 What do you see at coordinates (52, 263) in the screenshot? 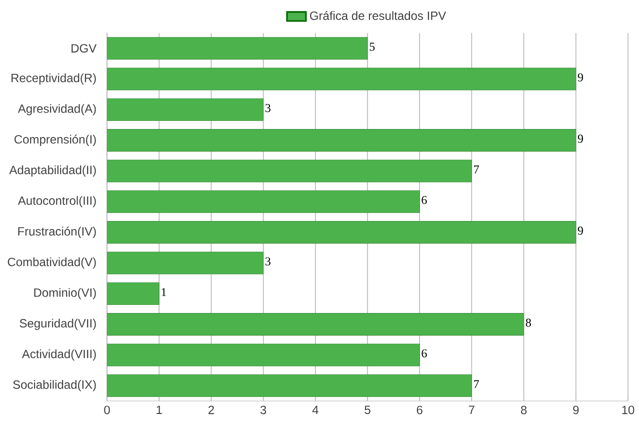
I see `y-tick-label: Combatividad(V)` at bounding box center [52, 263].